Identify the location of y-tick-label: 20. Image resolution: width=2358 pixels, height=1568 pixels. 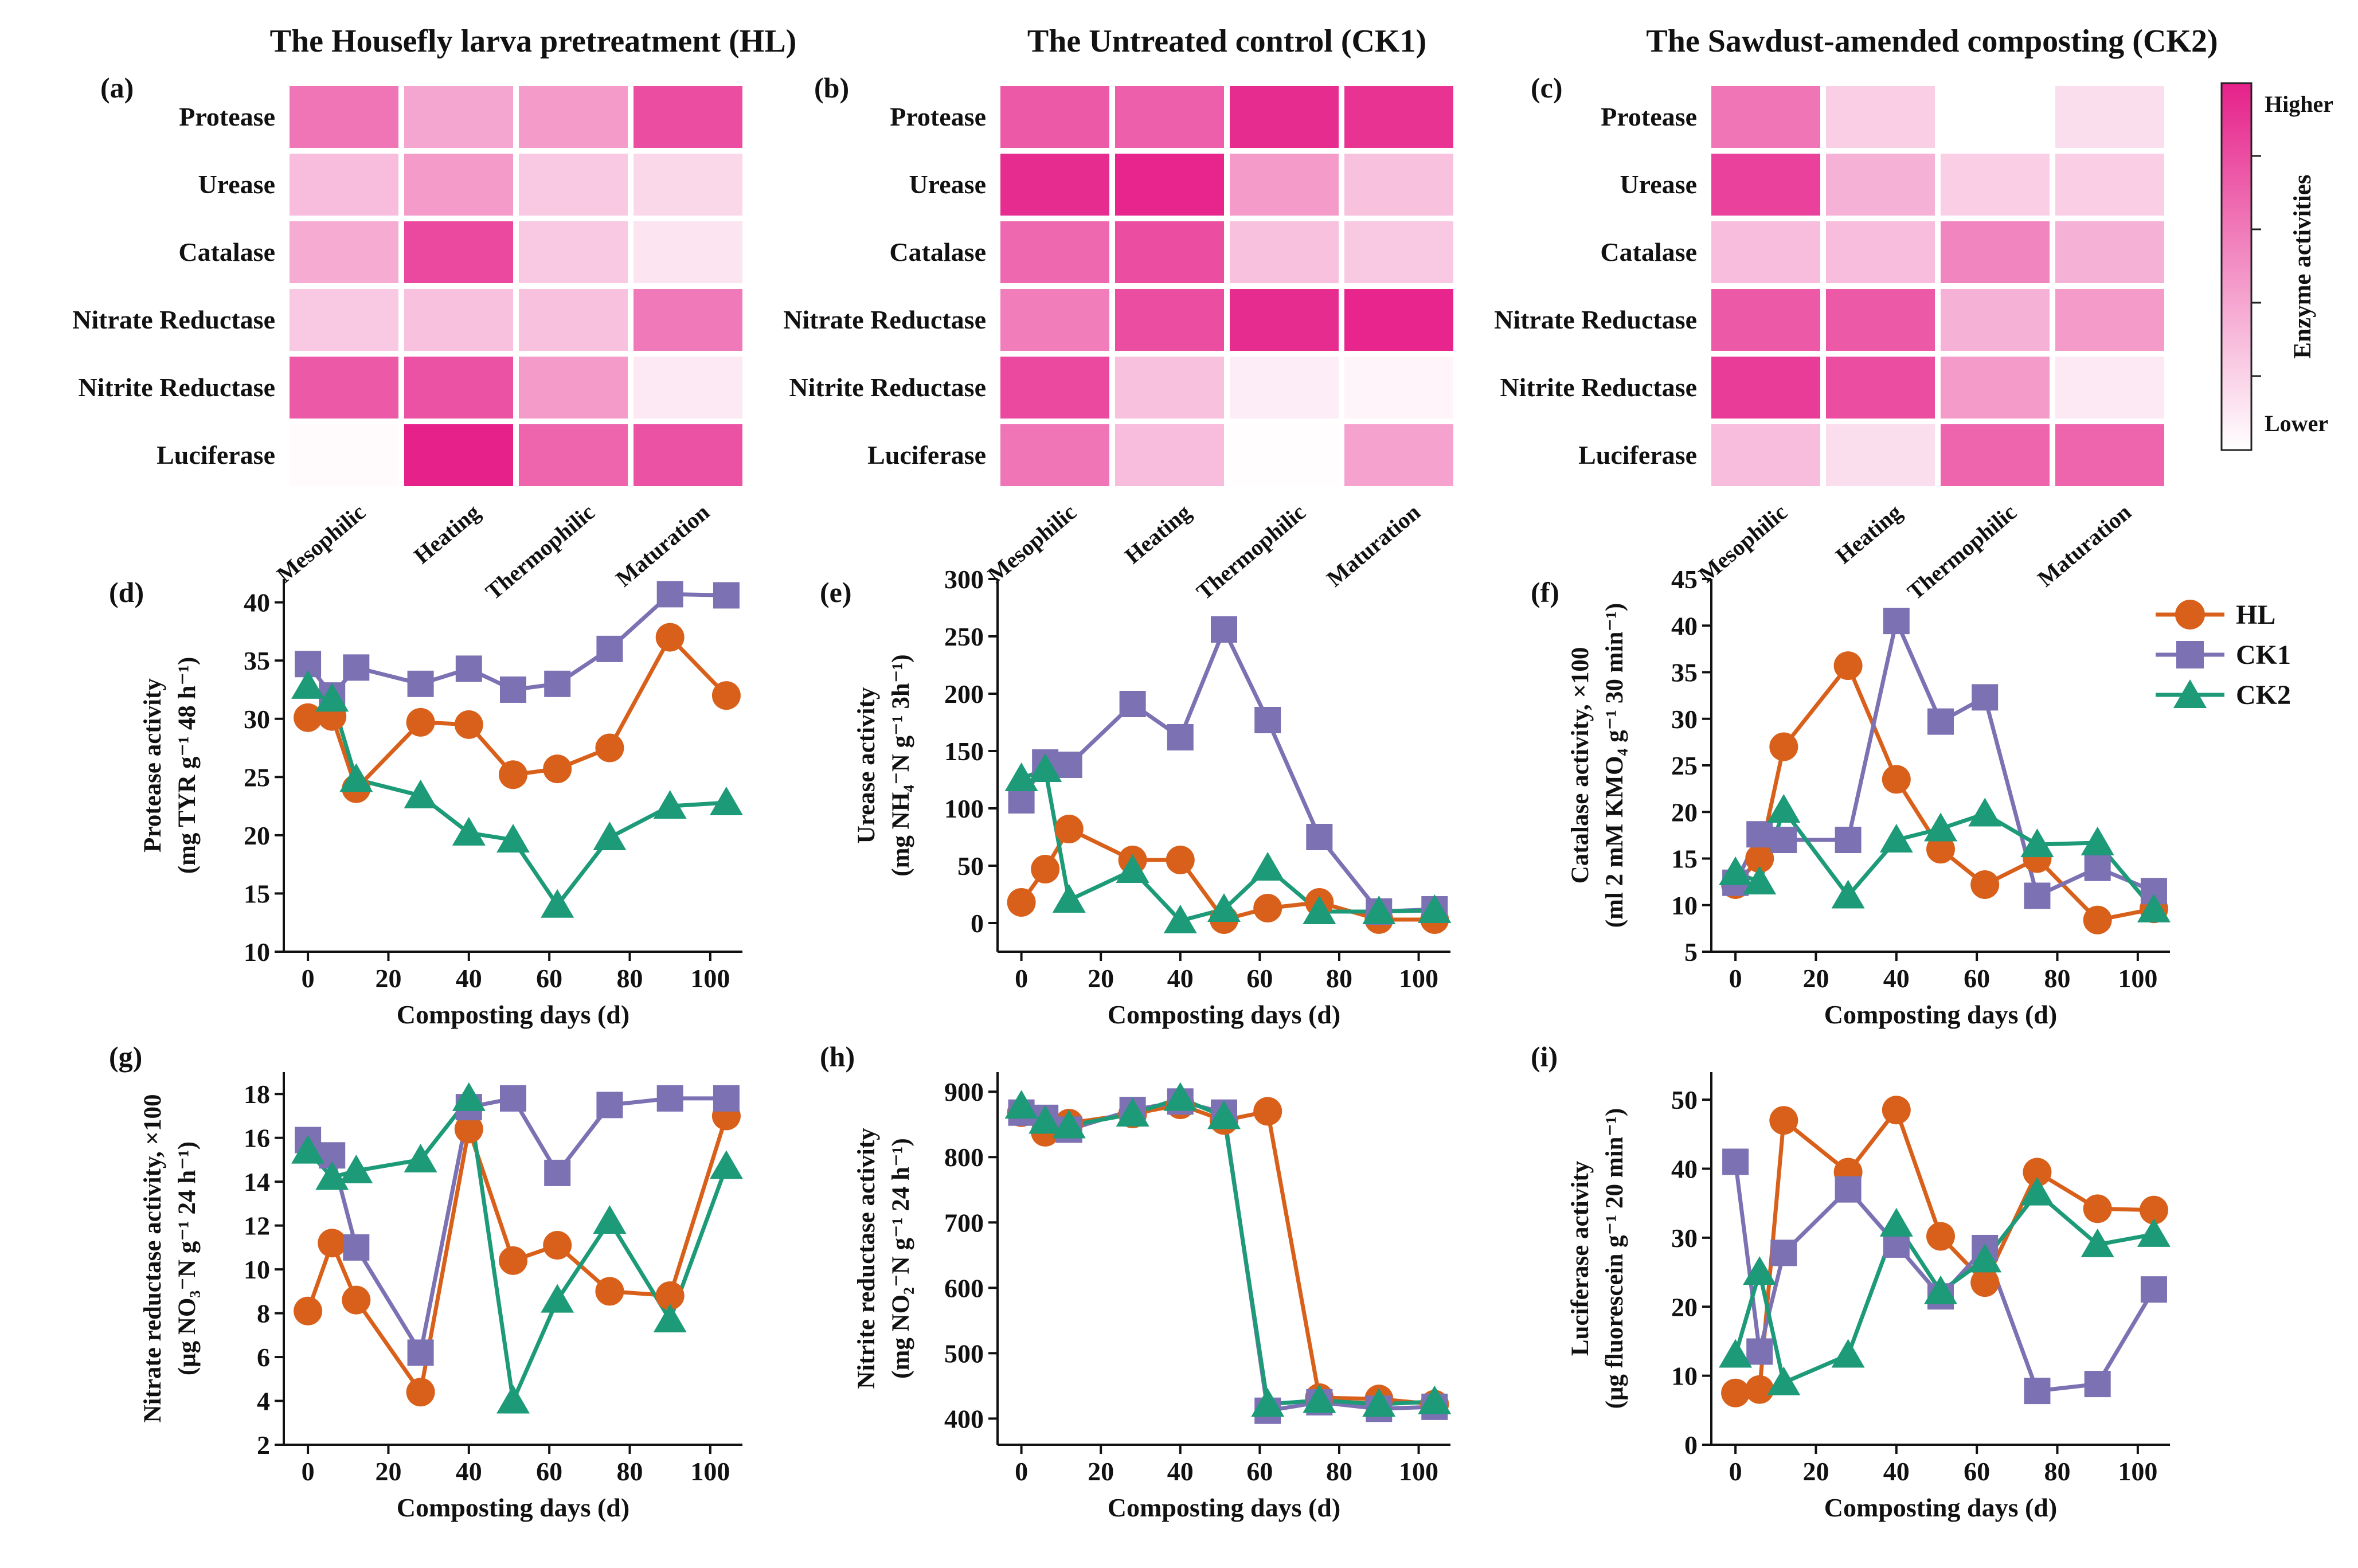
(1684, 812).